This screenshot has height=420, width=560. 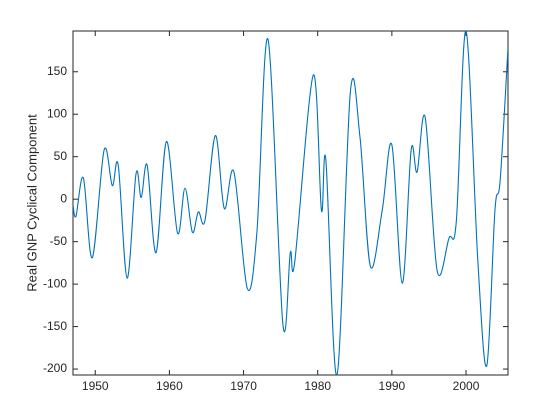 I want to click on y-tick-label: 0, so click(x=63, y=198).